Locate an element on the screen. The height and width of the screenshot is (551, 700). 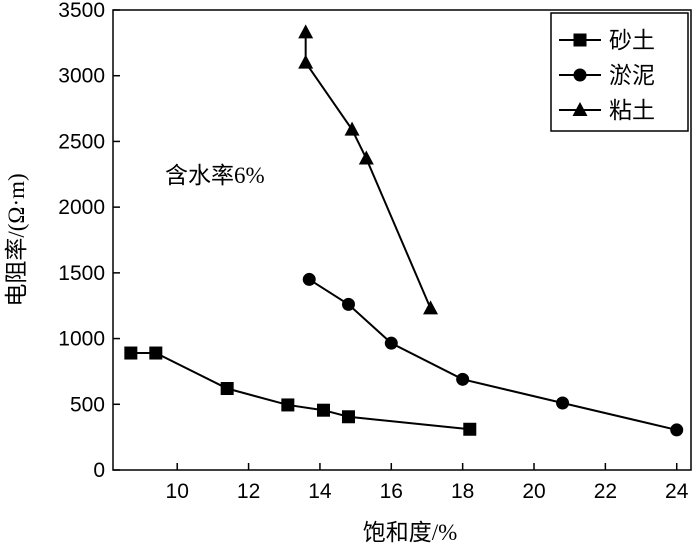
y-tick-label: 0 is located at coordinates (99, 470).